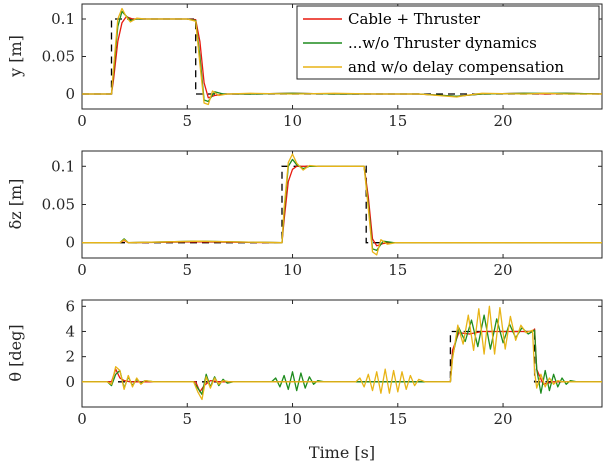  I want to click on y-y-tick-label: 0, so click(70, 94).